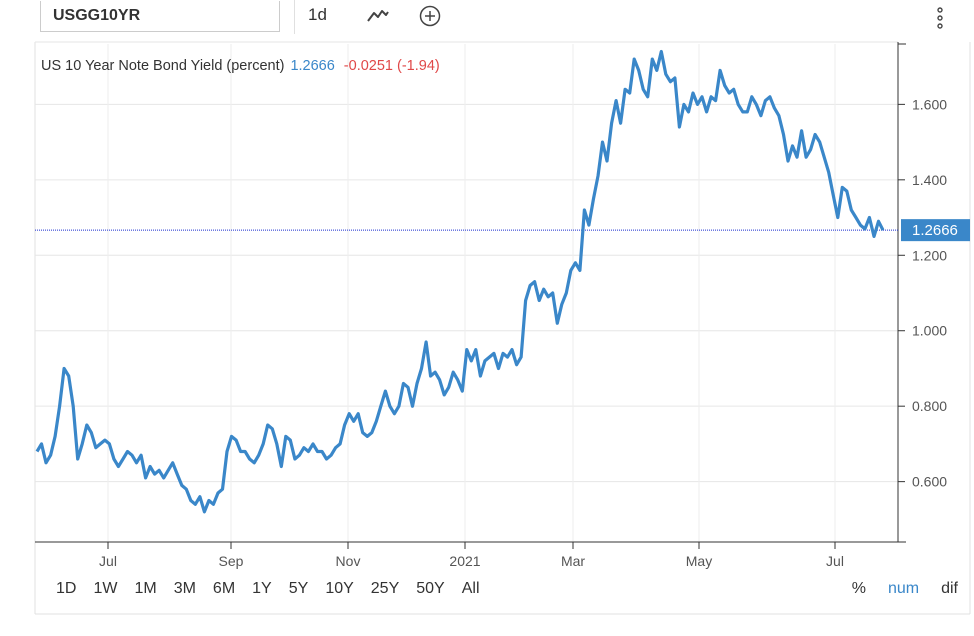 The width and height of the screenshot is (974, 636). What do you see at coordinates (145, 588) in the screenshot?
I see `range-1m: 1M` at bounding box center [145, 588].